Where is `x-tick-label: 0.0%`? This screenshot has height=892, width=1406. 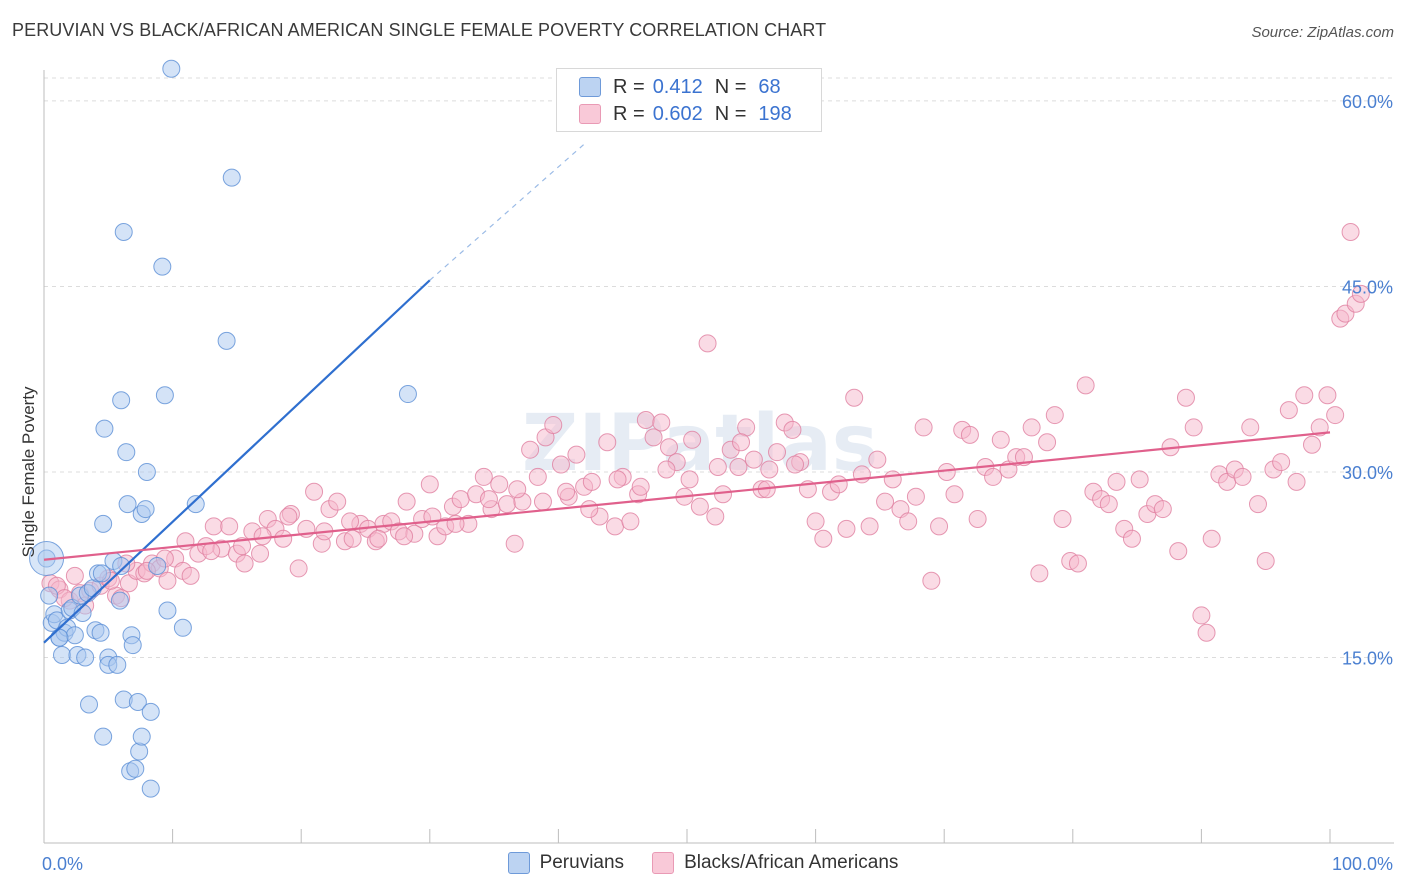
x-tick-label: 0.0% is located at coordinates (62, 864).